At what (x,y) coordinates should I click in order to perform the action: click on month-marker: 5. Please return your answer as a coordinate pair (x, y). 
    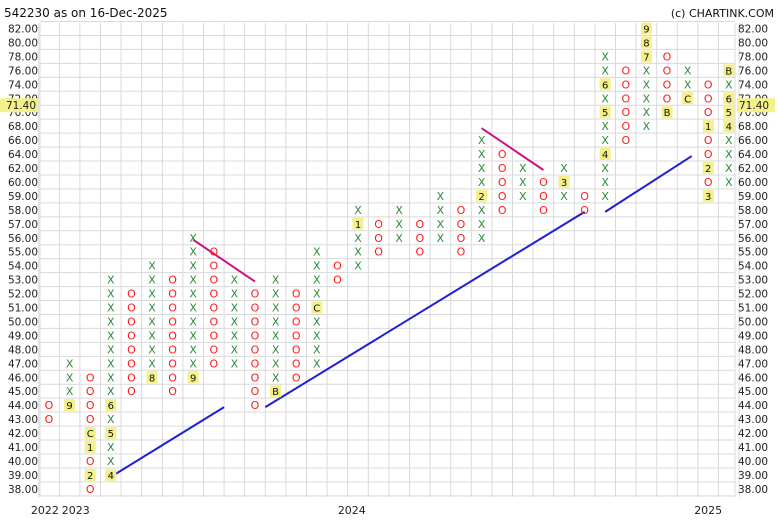
    Looking at the image, I should click on (111, 434).